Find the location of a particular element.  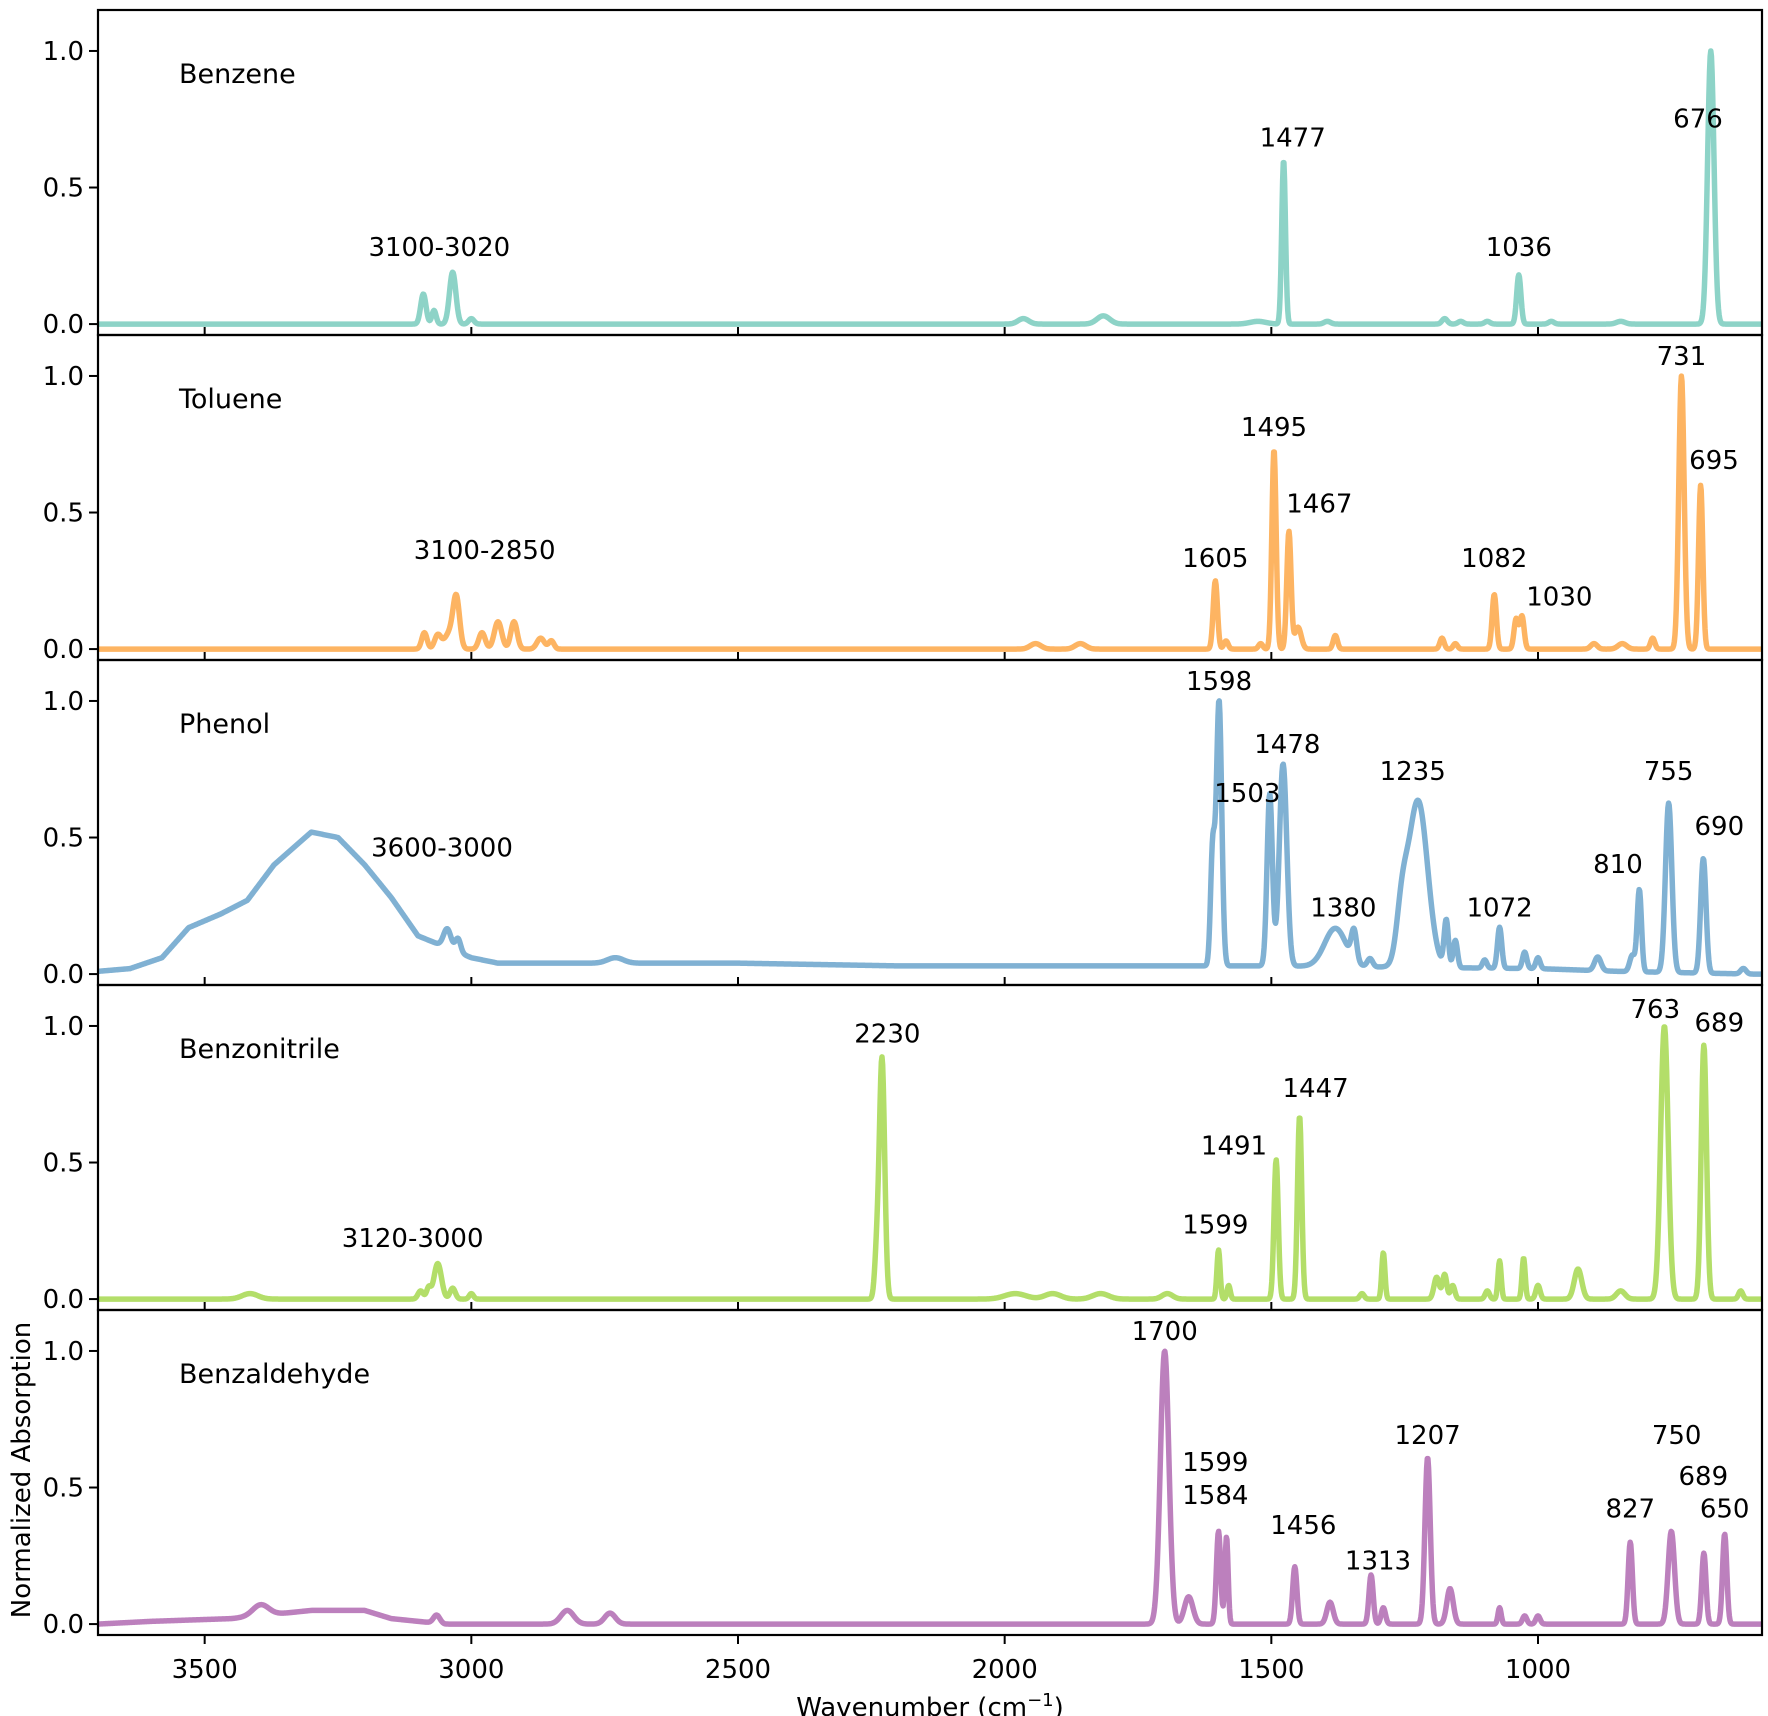

peak-annotation: 1235 is located at coordinates (1413, 772).